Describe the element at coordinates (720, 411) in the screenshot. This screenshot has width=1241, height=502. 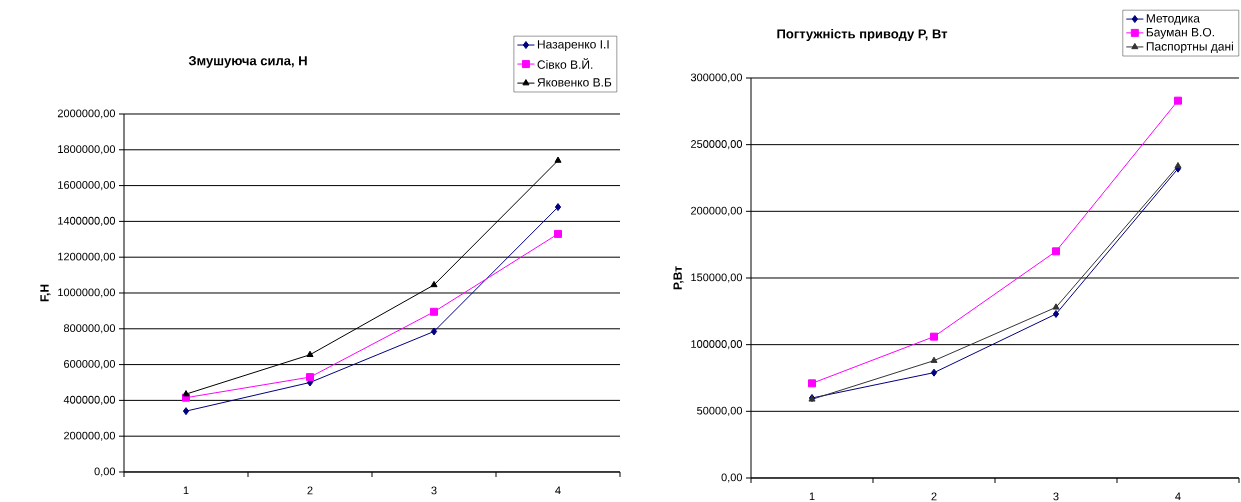
I see `y-tick-label: 50000,00` at that location.